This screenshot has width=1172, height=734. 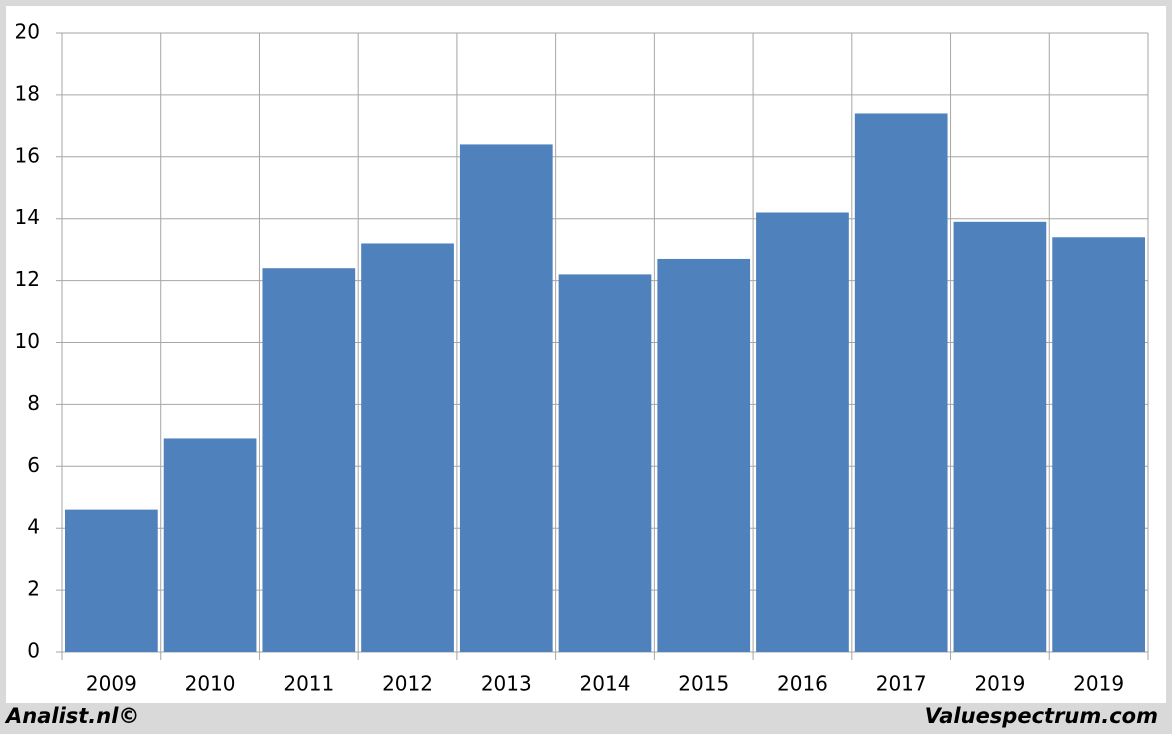 I want to click on y-tick-label: 14, so click(x=27, y=217).